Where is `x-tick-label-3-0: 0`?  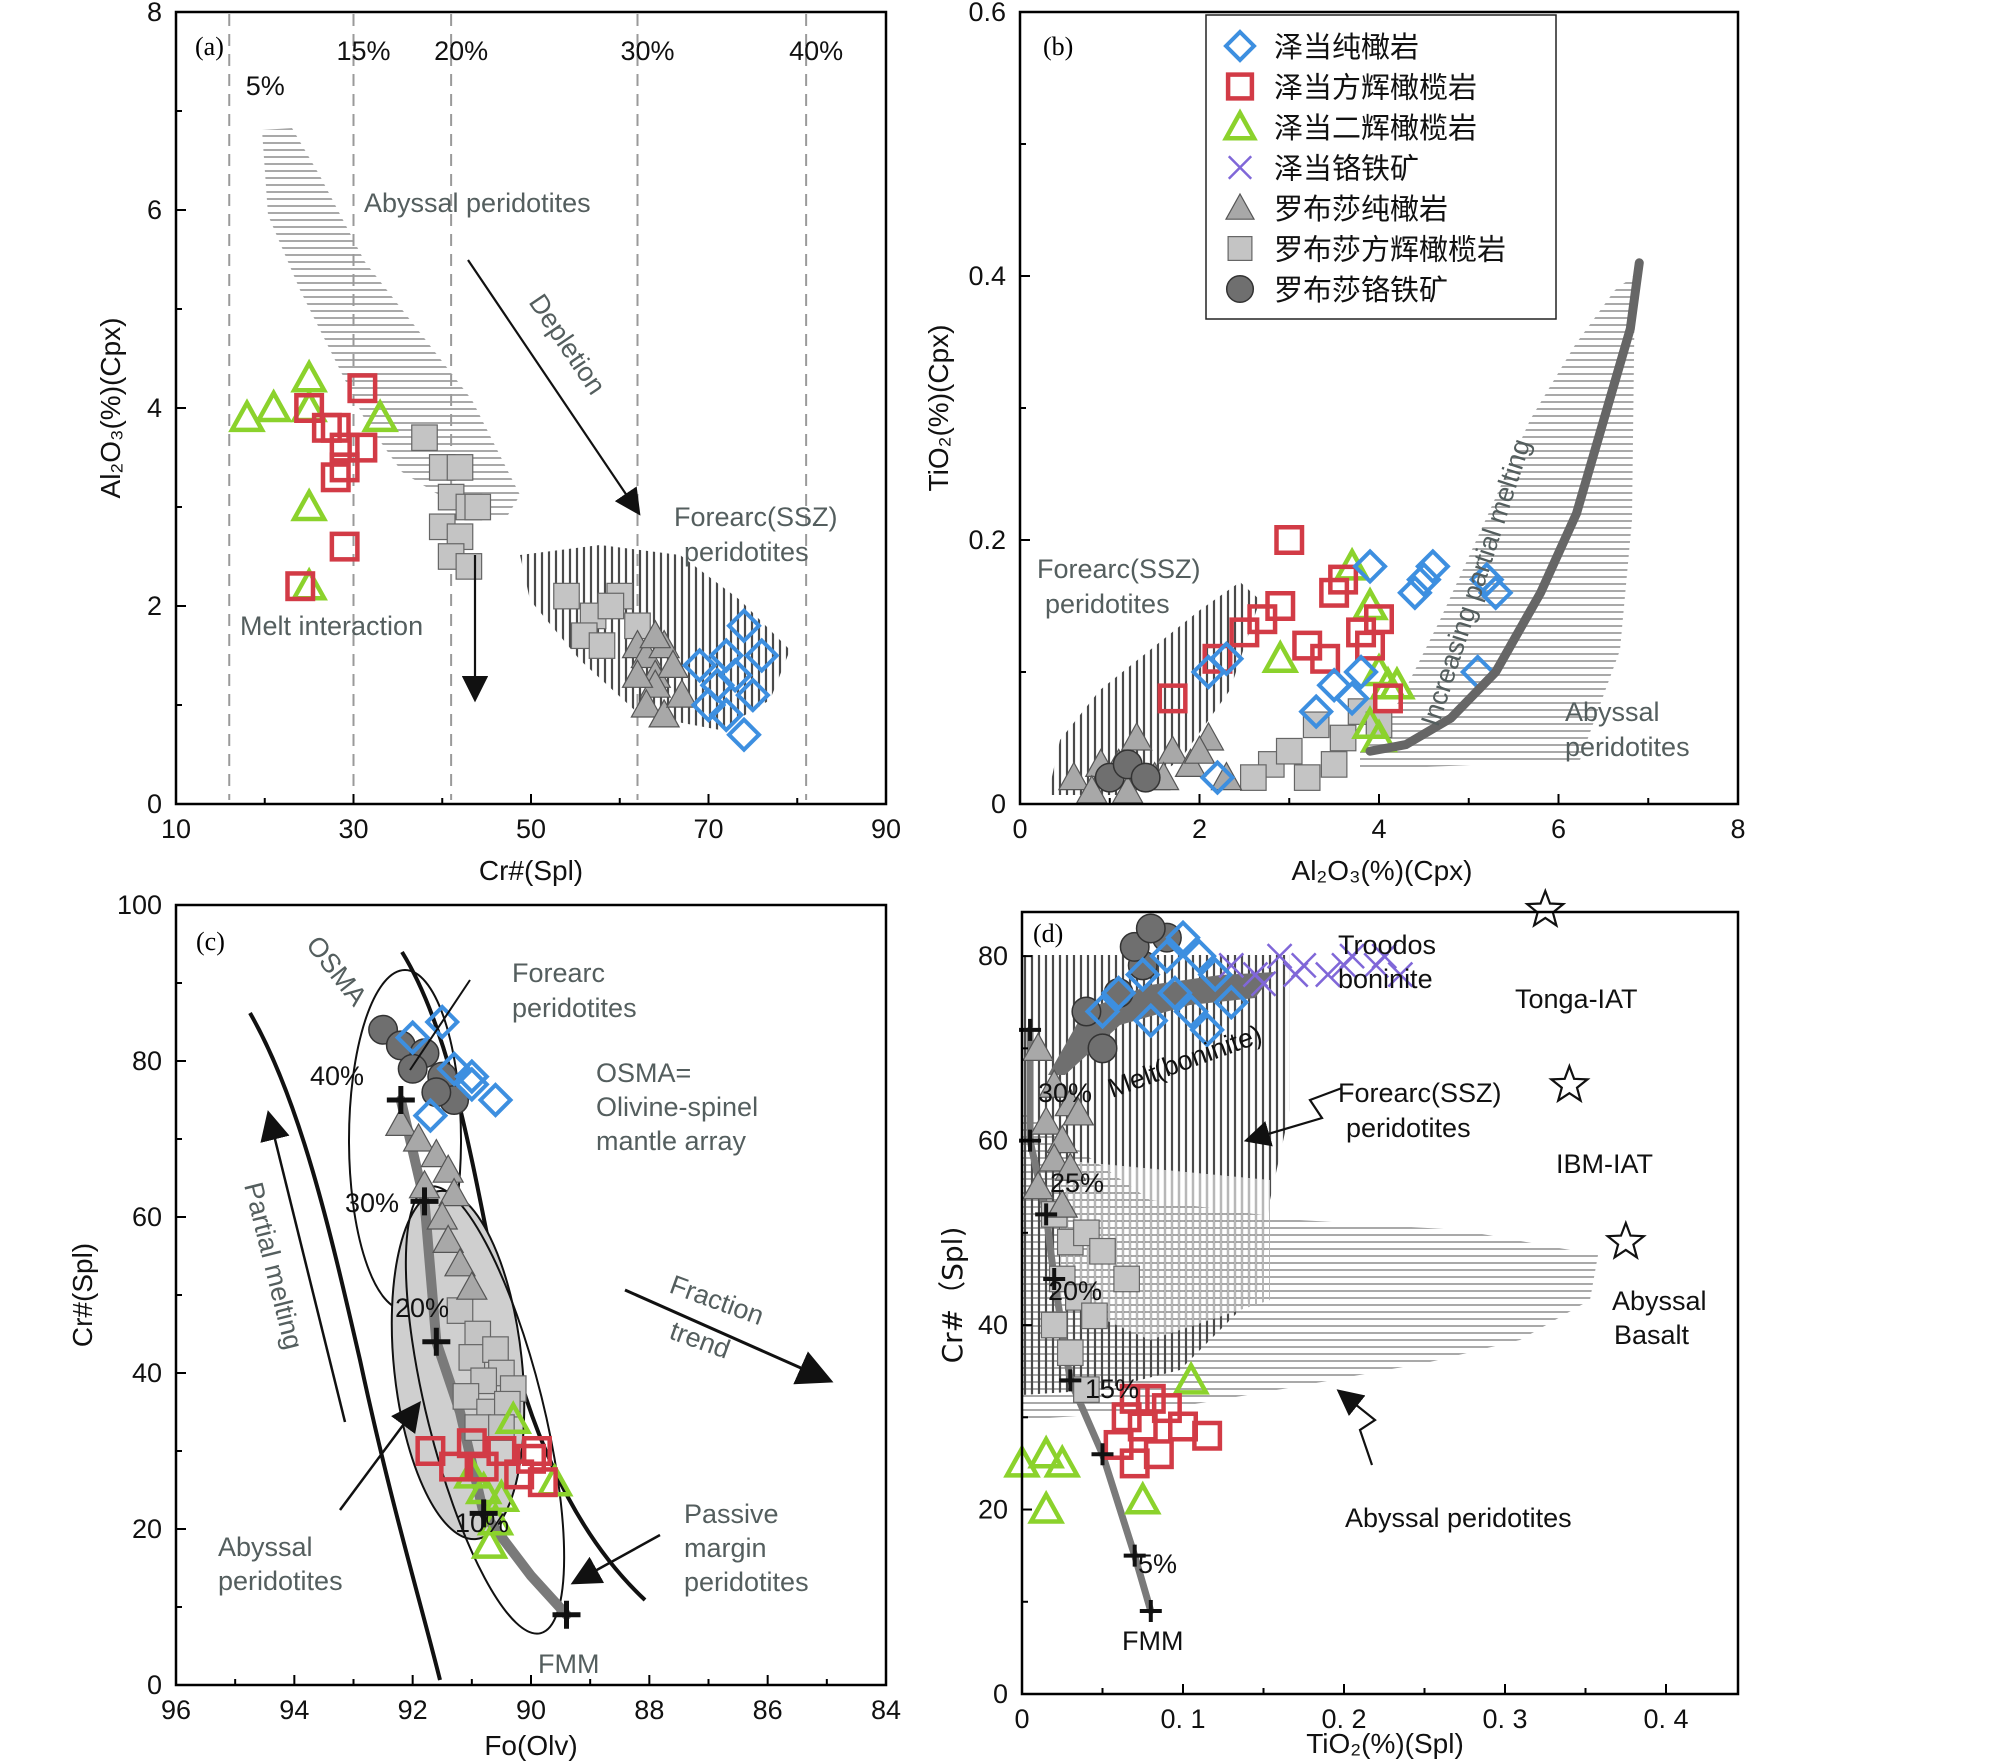 x-tick-label-3-0: 0 is located at coordinates (1021, 1719).